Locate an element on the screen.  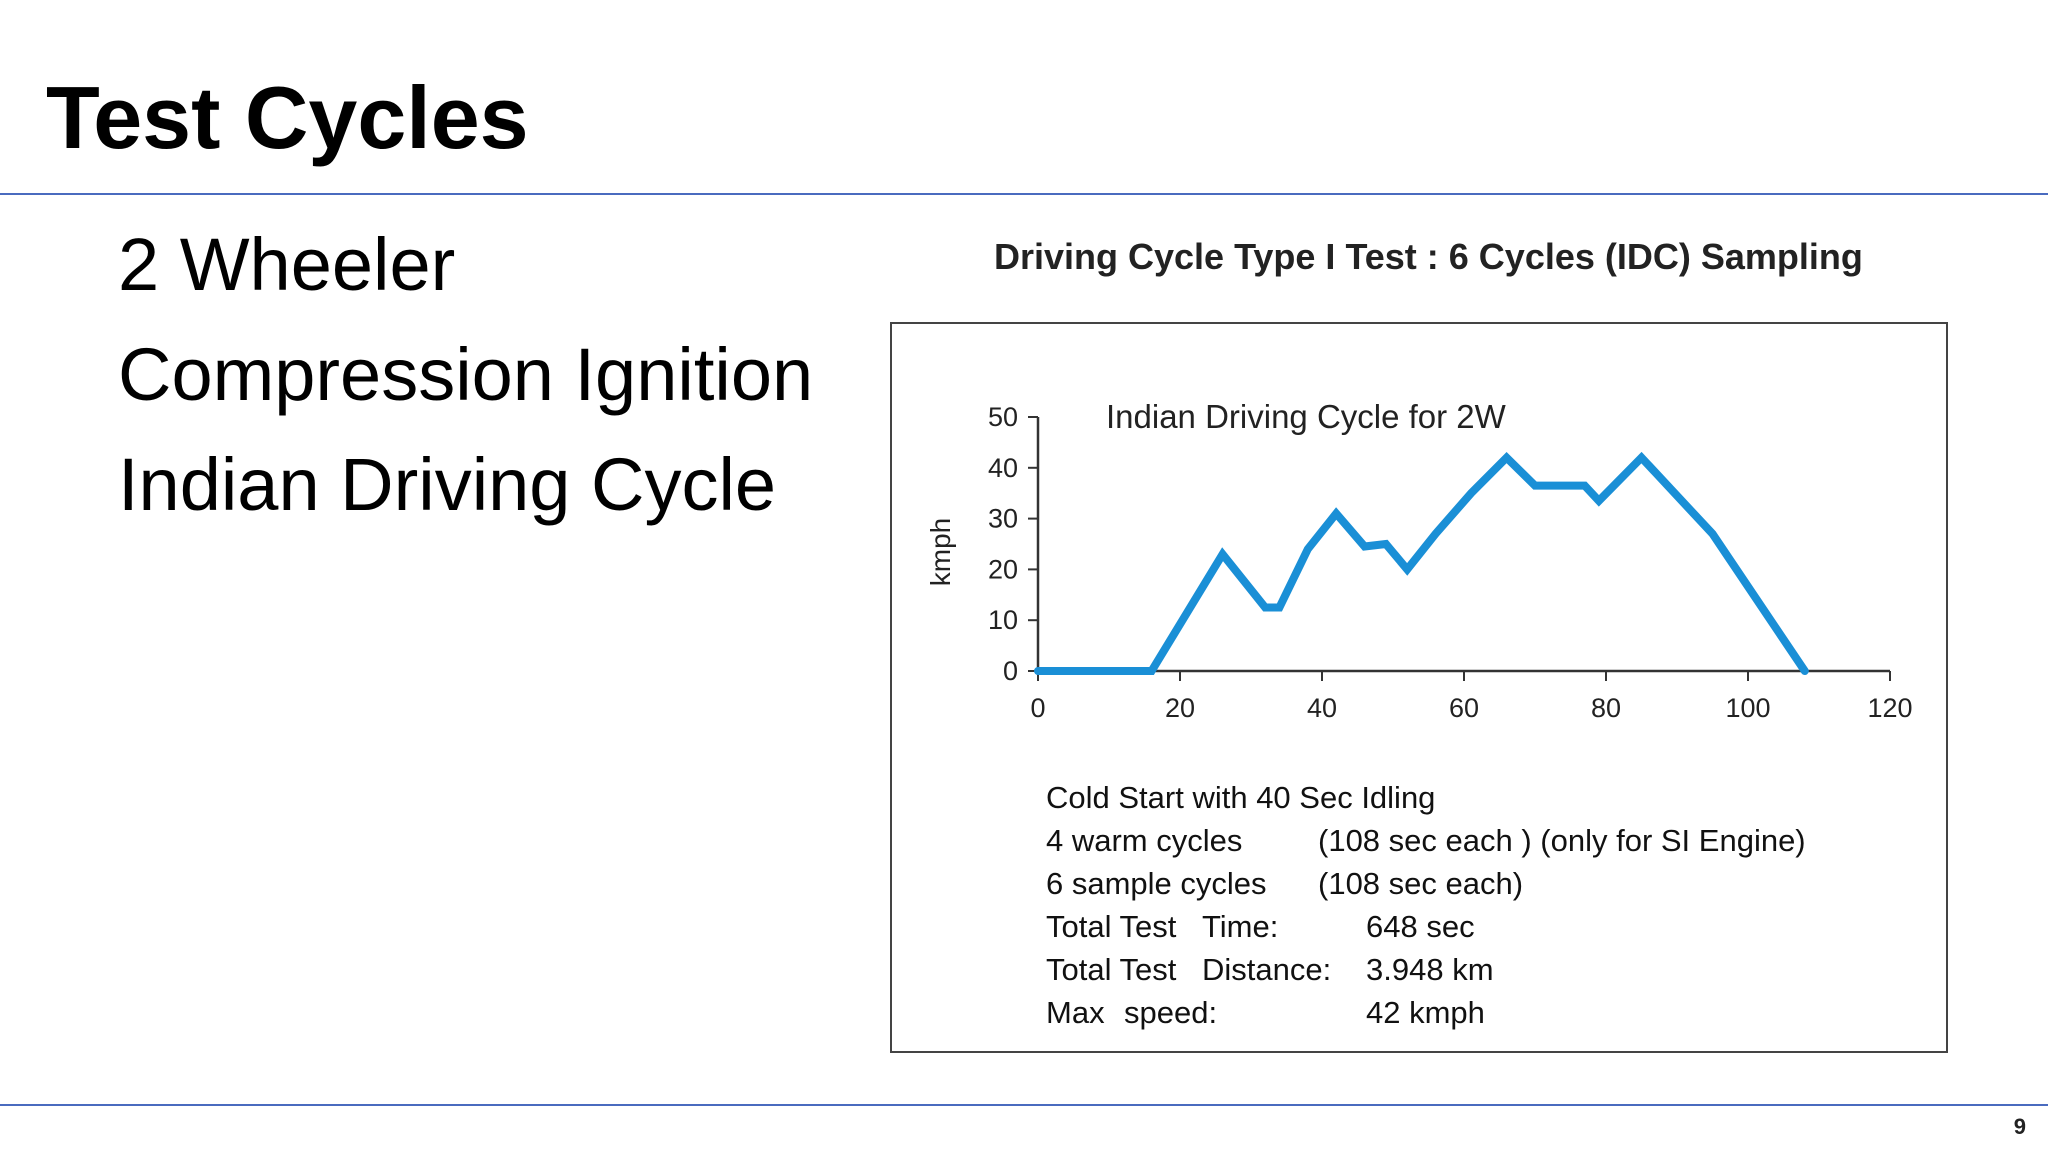
y-tick-label: 50 is located at coordinates (1003, 417).